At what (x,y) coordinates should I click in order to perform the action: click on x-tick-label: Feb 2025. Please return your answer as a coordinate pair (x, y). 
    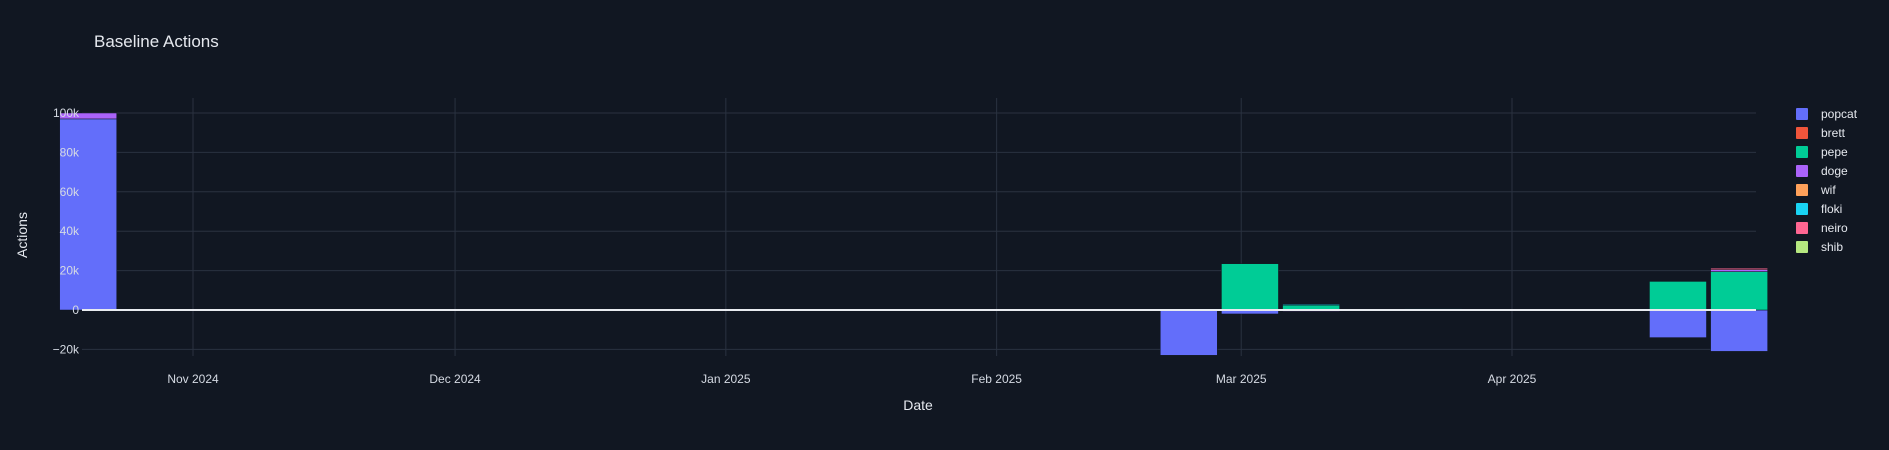
    Looking at the image, I should click on (996, 379).